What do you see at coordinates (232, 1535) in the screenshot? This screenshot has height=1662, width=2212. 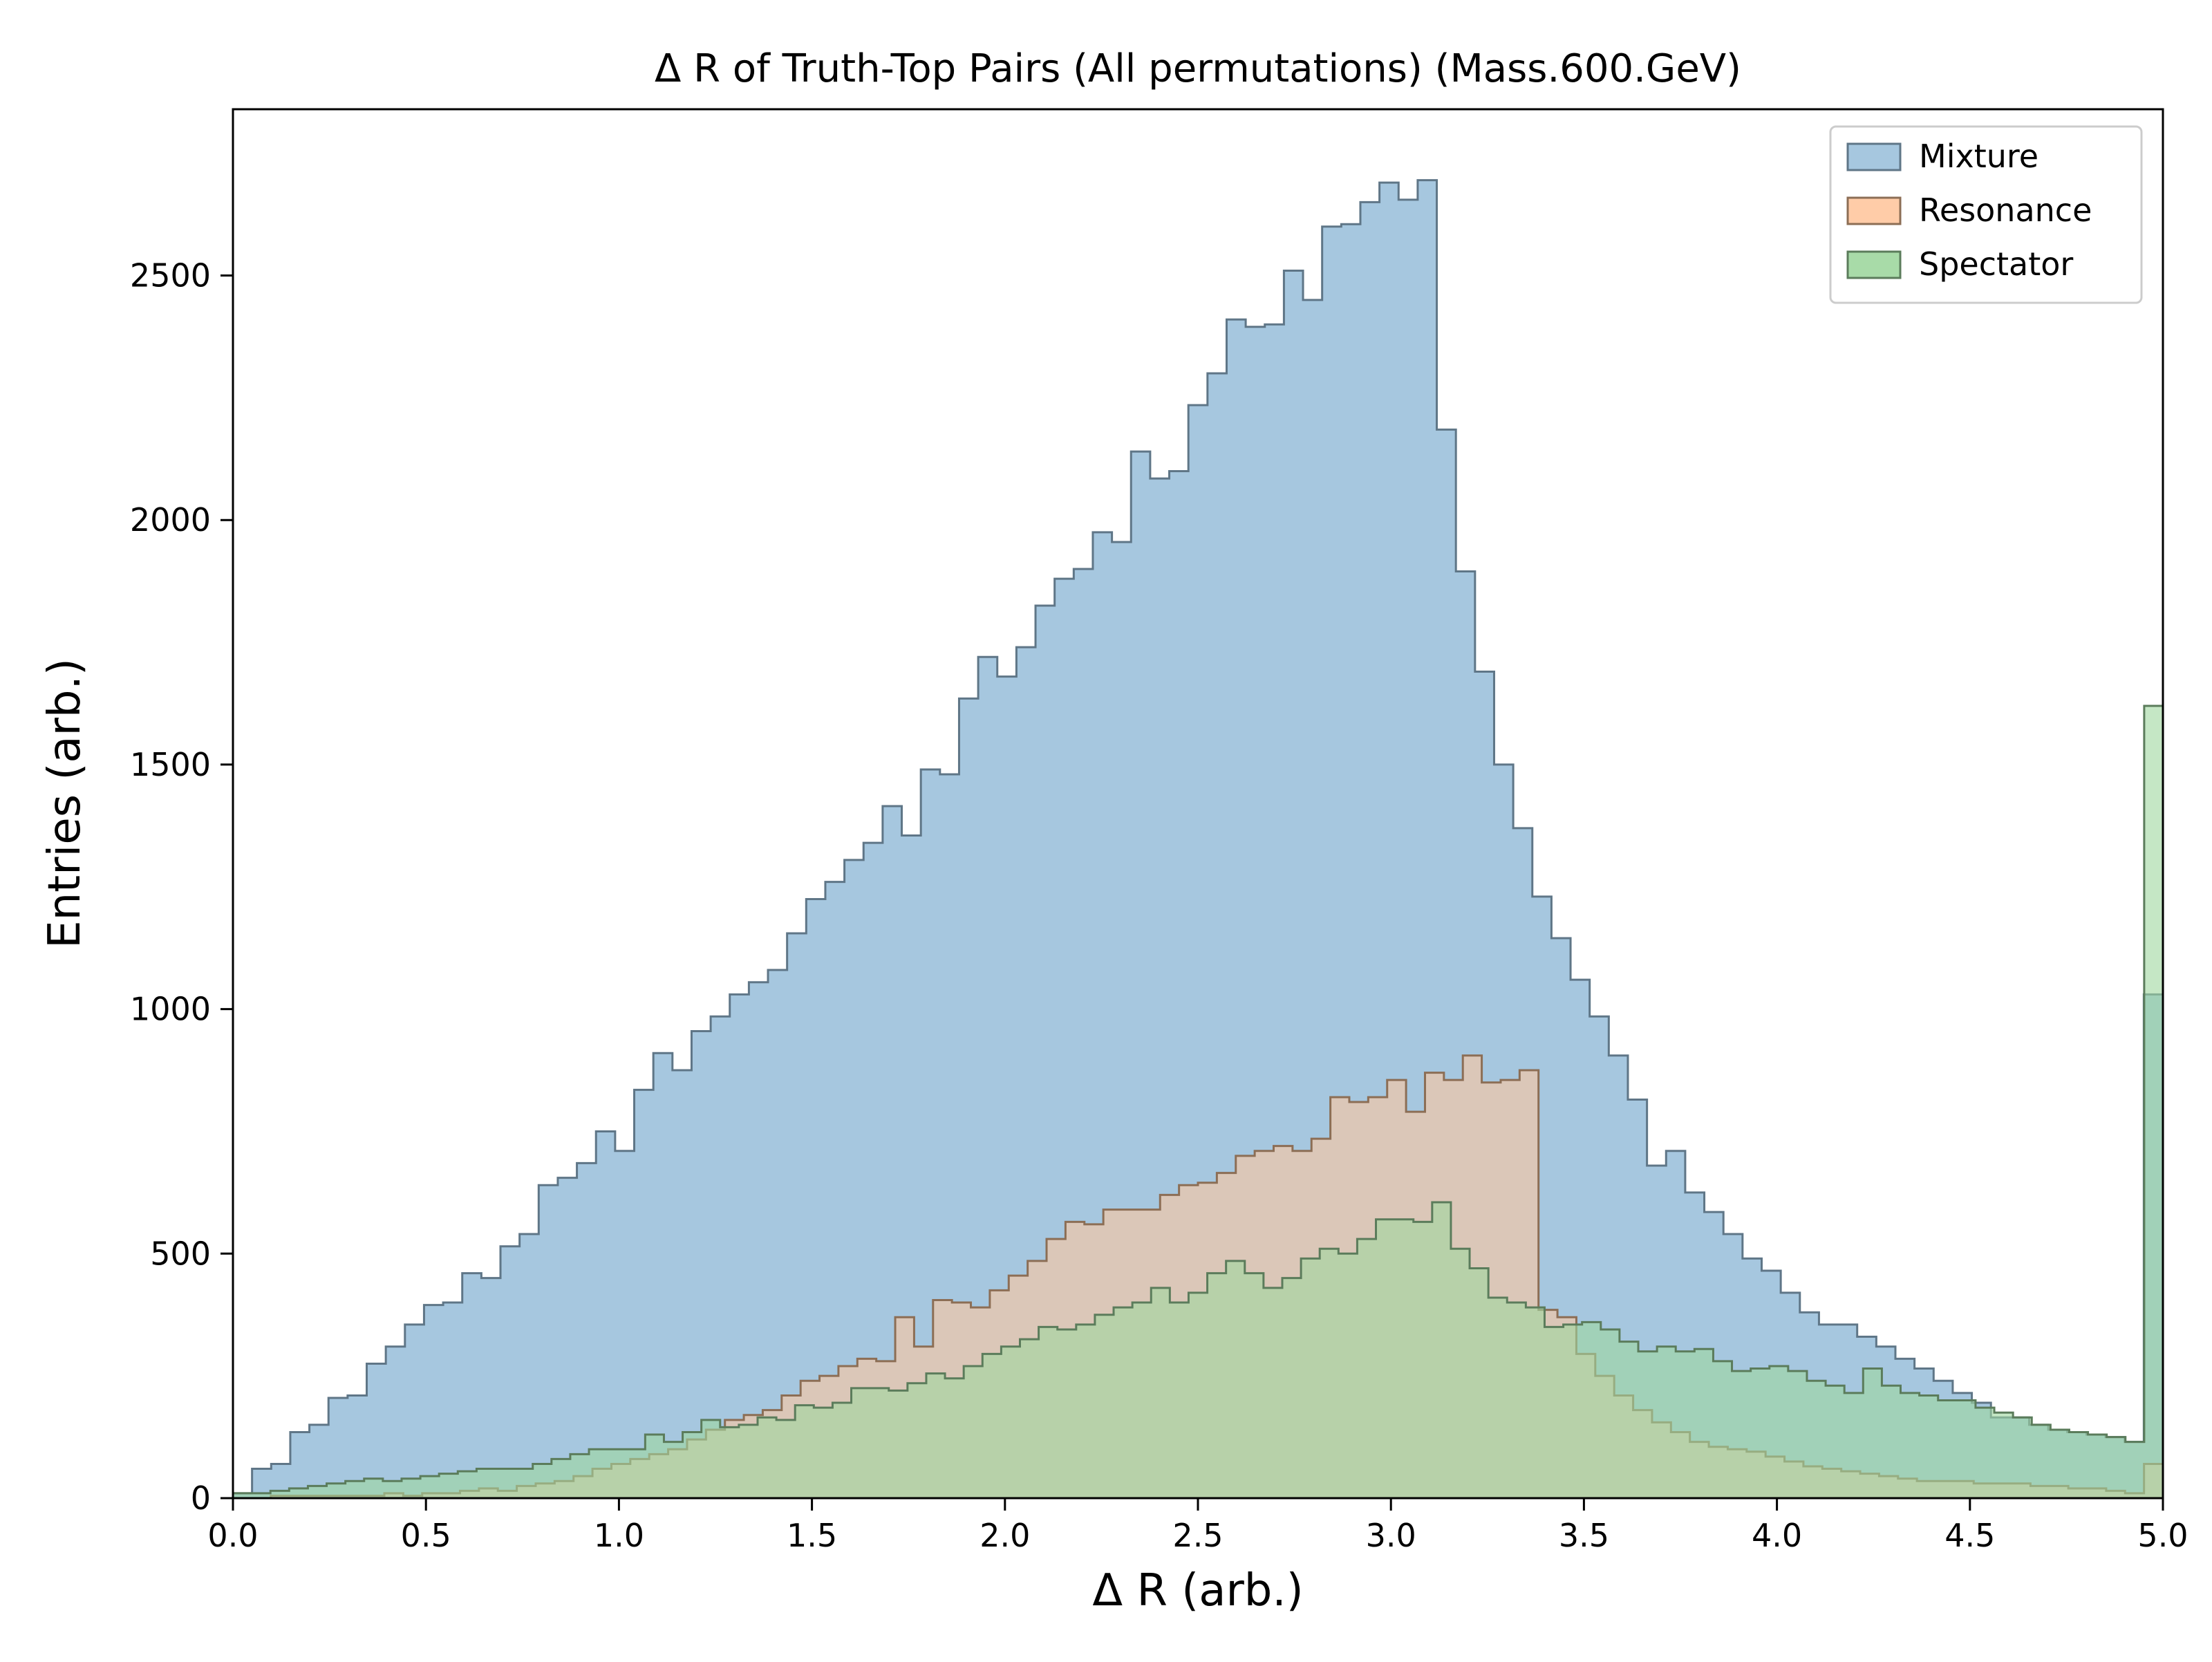 I see `x-tick-label: 0.0` at bounding box center [232, 1535].